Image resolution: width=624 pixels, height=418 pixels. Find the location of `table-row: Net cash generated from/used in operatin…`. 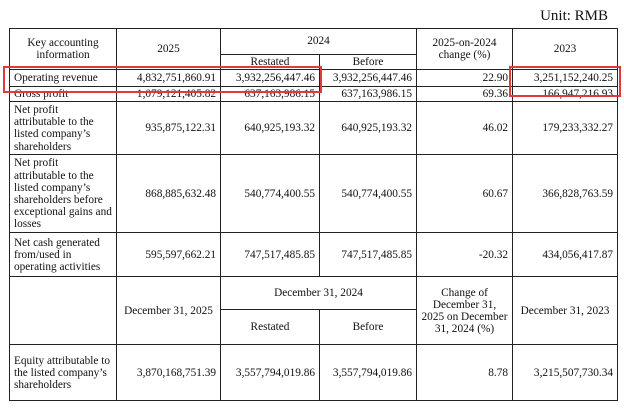

table-row: Net cash generated from/used in operatin… is located at coordinates (313, 255).